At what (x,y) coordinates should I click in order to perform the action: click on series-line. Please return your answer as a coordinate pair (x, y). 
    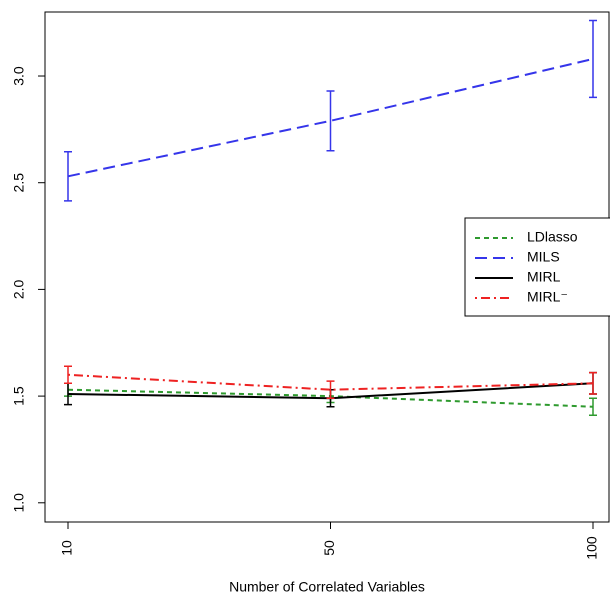
    Looking at the image, I should click on (330, 382).